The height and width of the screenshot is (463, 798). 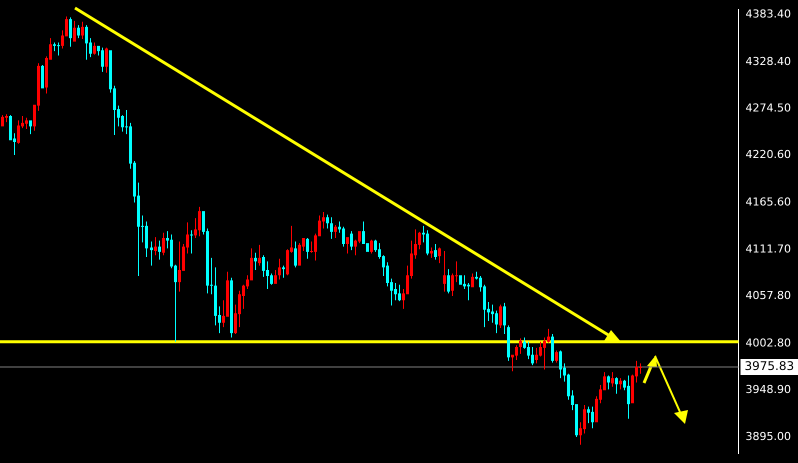 I want to click on y-tick-label: 4002.80, so click(x=769, y=343).